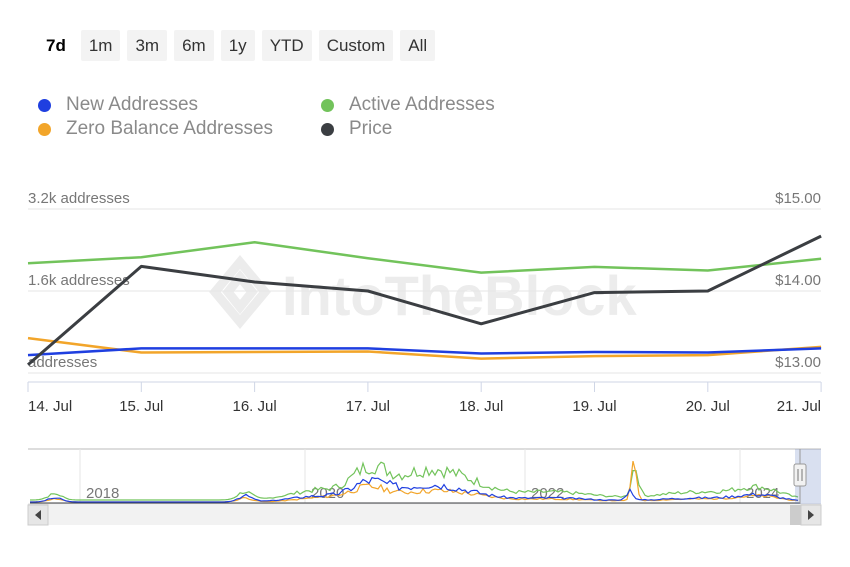 The height and width of the screenshot is (567, 850). I want to click on scroll-right-arrow-icon, so click(811, 515).